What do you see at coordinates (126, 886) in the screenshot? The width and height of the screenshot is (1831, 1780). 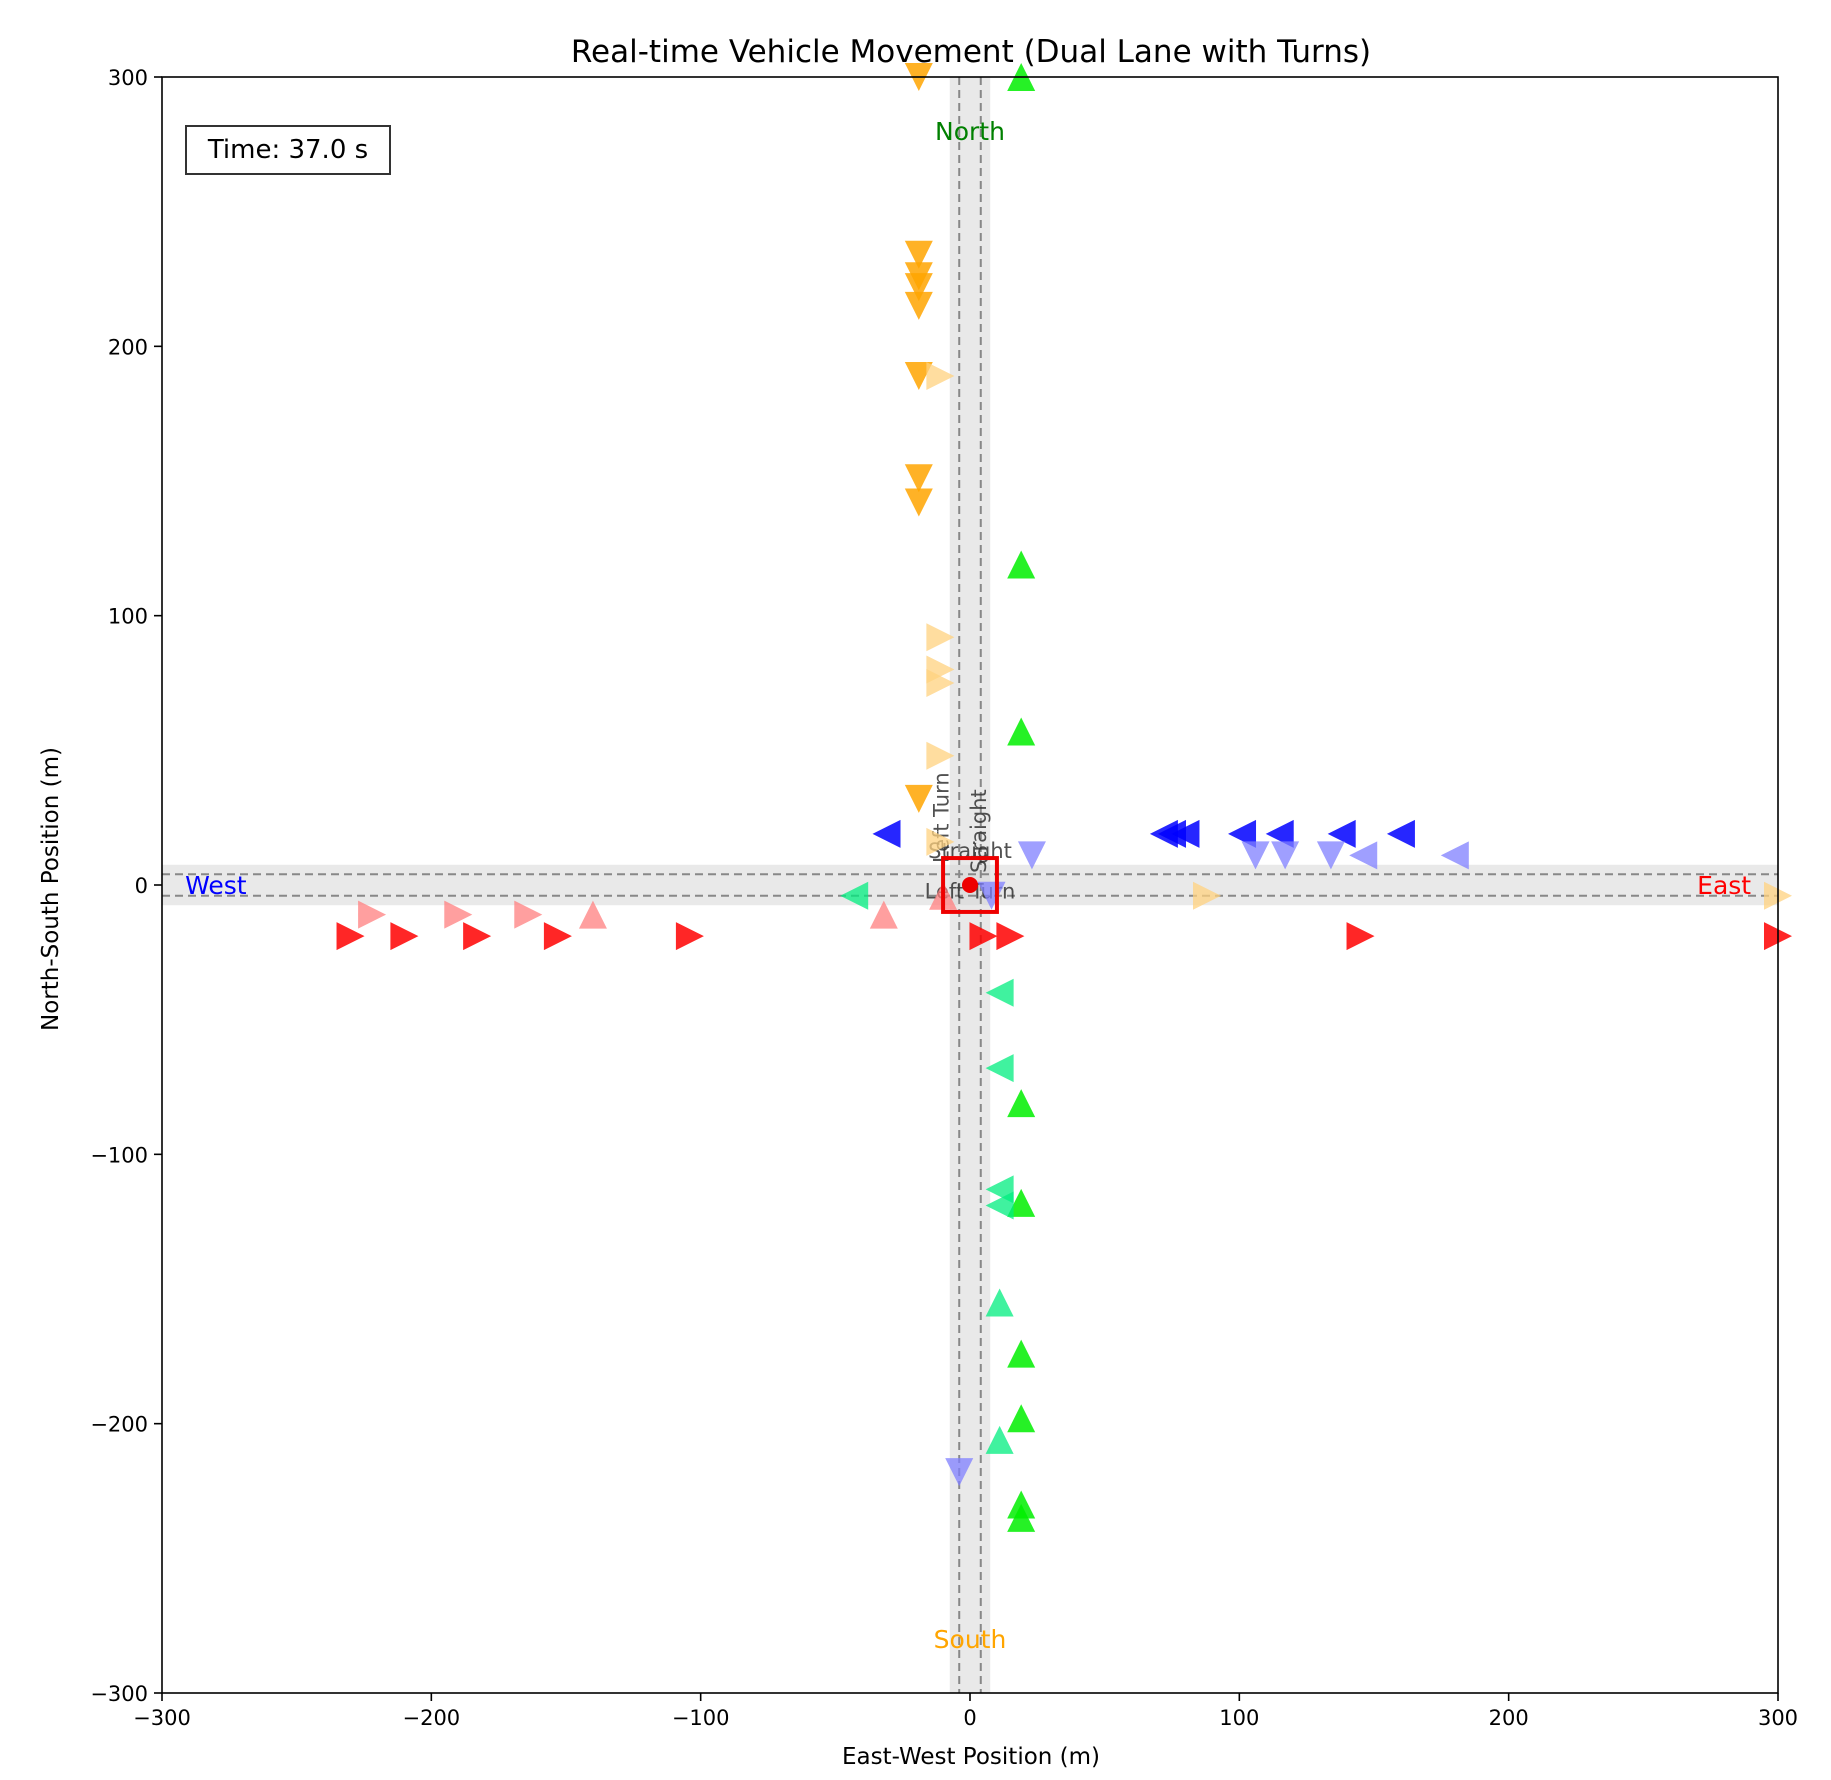 I see `y-axis-ticks: −300 −200 −100 0 100 200 300` at bounding box center [126, 886].